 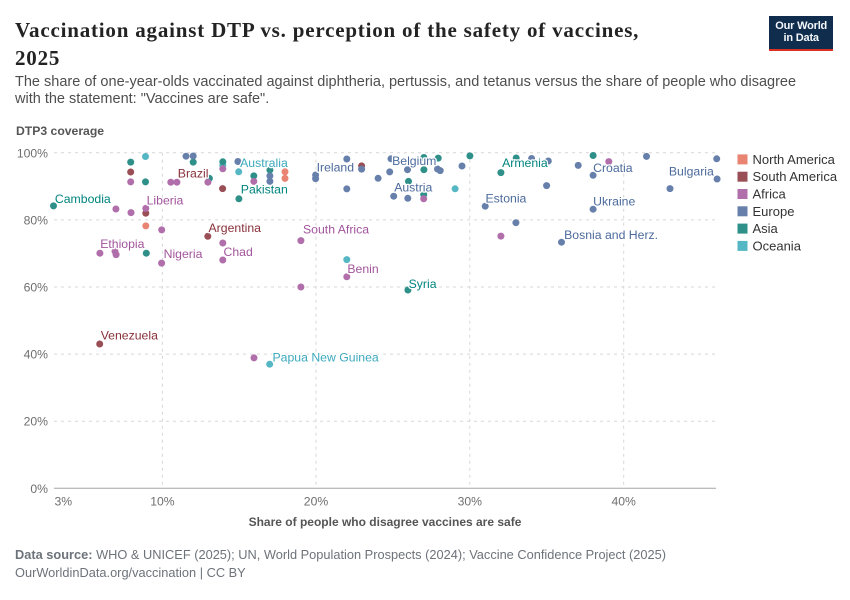 What do you see at coordinates (60, 131) in the screenshot?
I see `svg-text: DTP3 coverage` at bounding box center [60, 131].